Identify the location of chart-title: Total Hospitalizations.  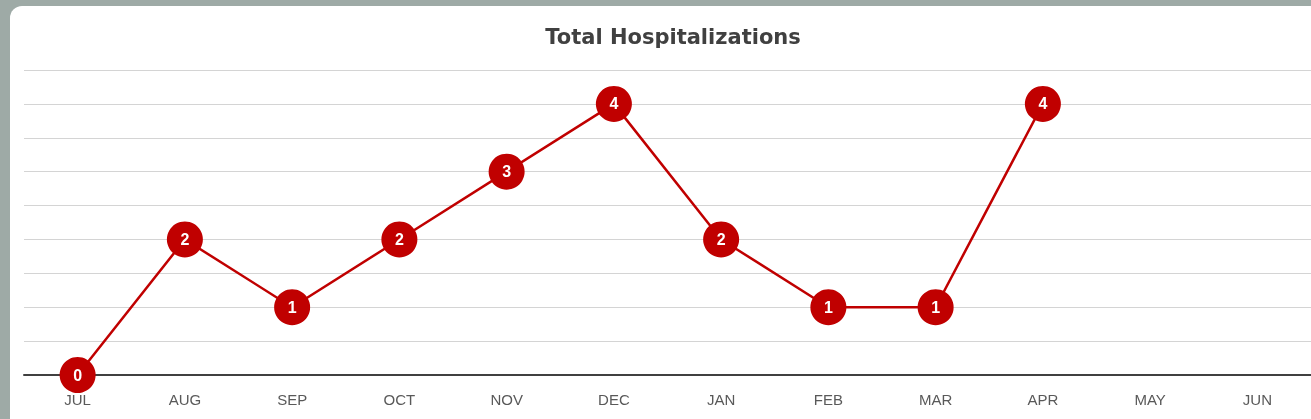
(673, 36).